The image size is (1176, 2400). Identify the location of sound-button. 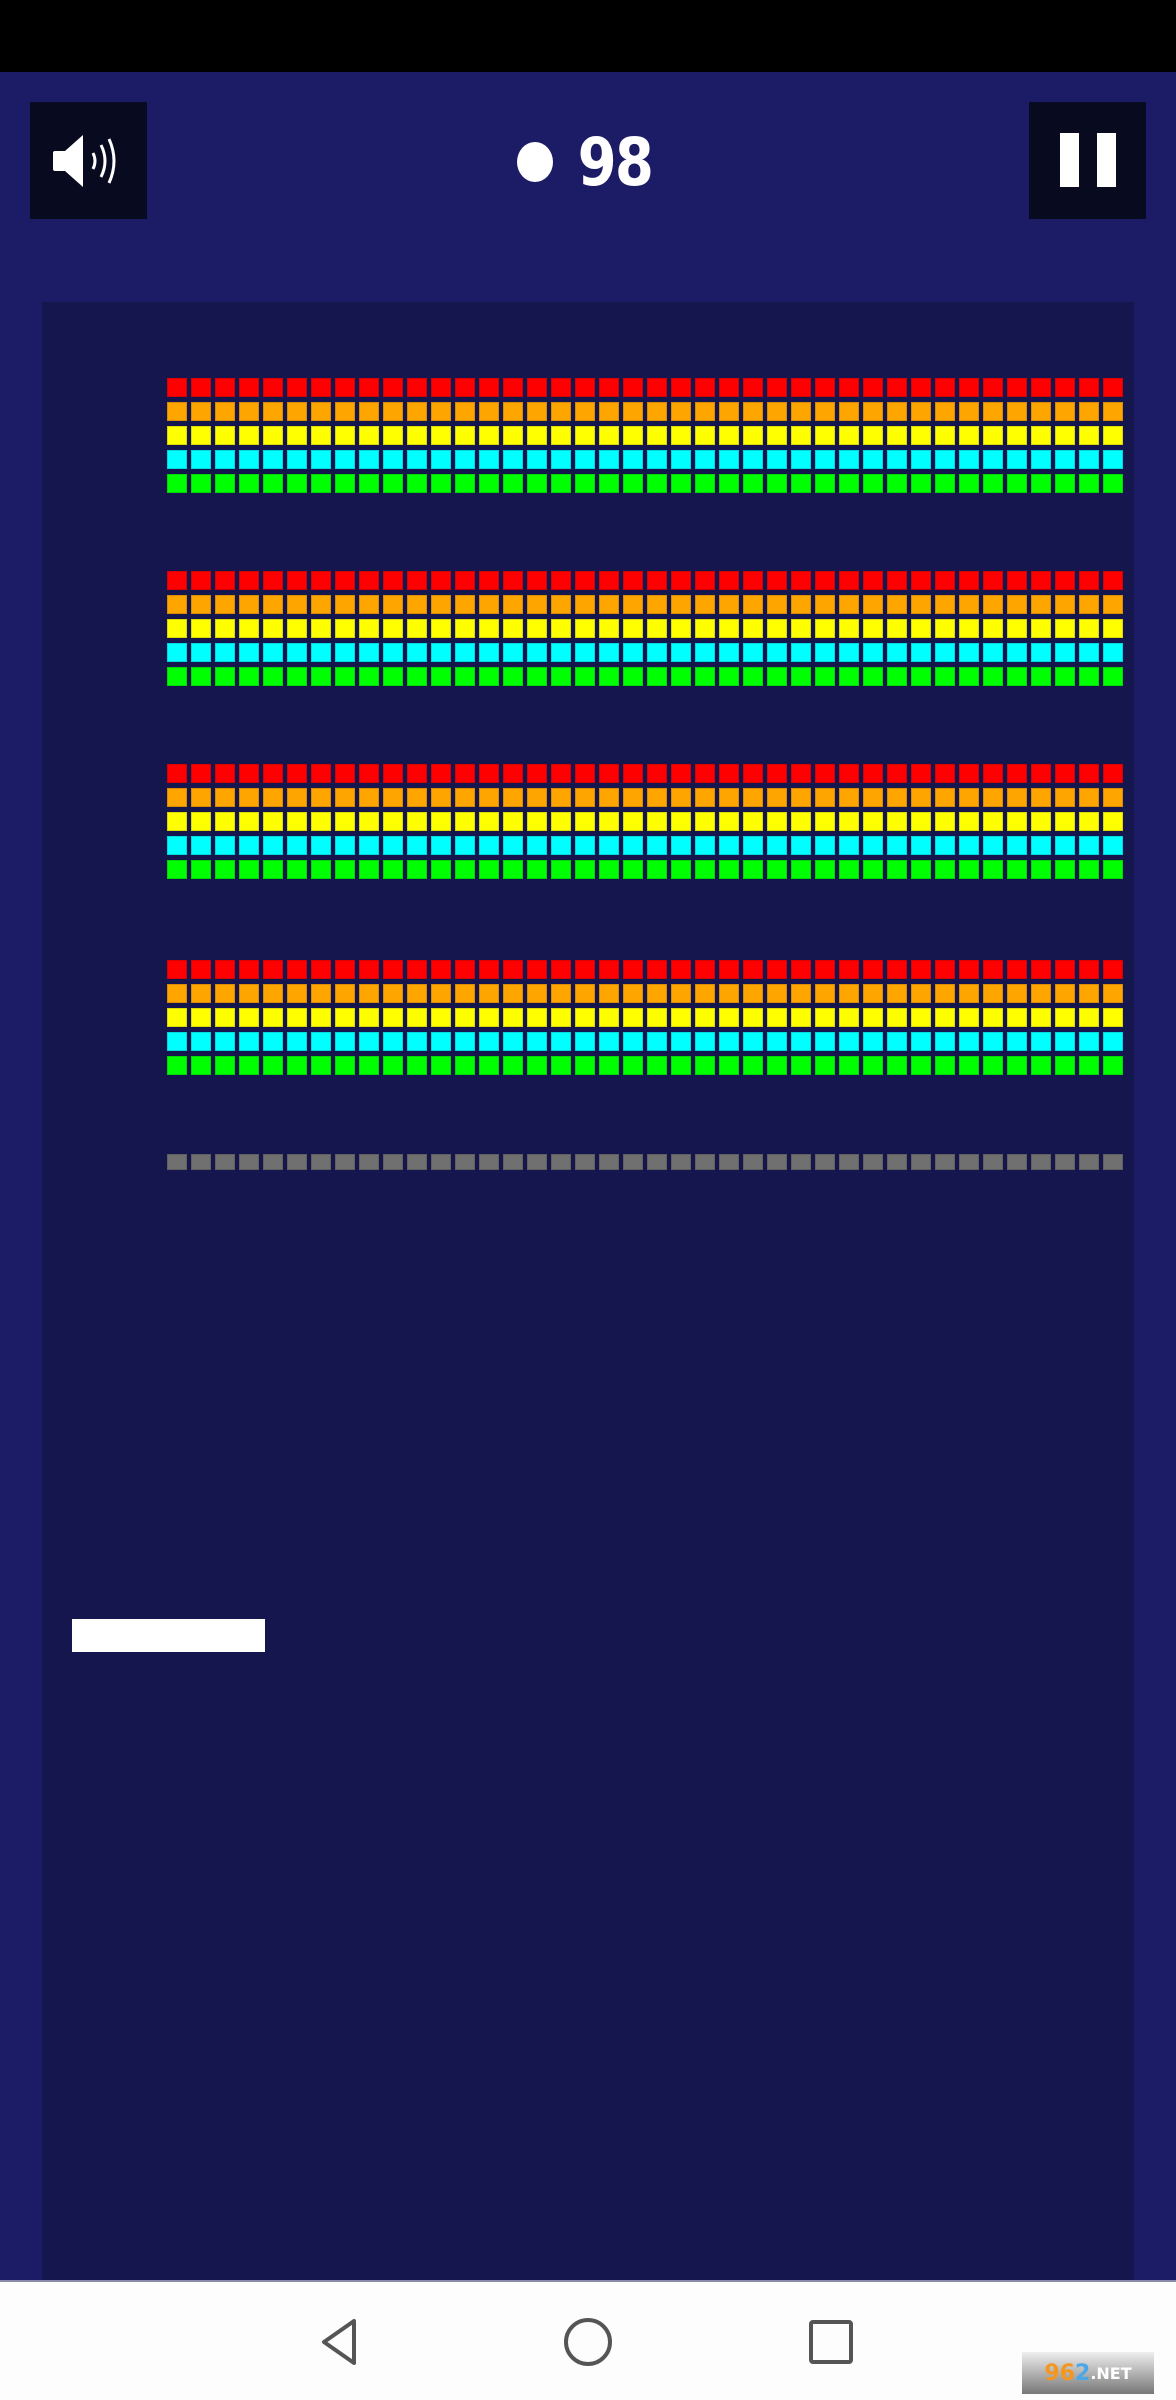
(88, 160).